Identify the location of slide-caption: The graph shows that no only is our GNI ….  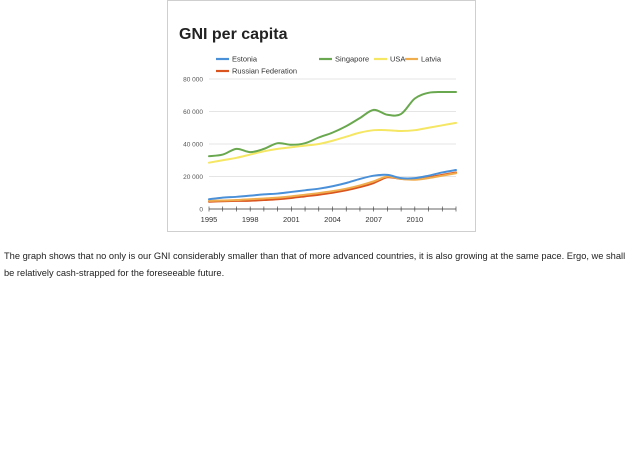
(315, 264).